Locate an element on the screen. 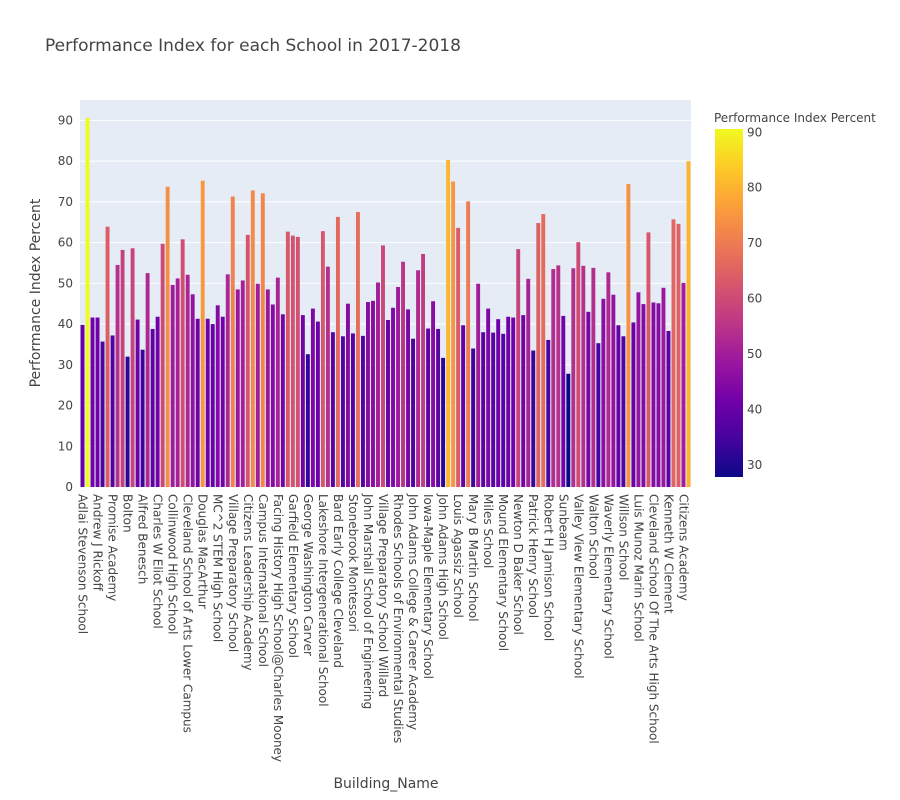 The width and height of the screenshot is (900, 800). x-tick-label: Village Preparatory School is located at coordinates (233, 573).